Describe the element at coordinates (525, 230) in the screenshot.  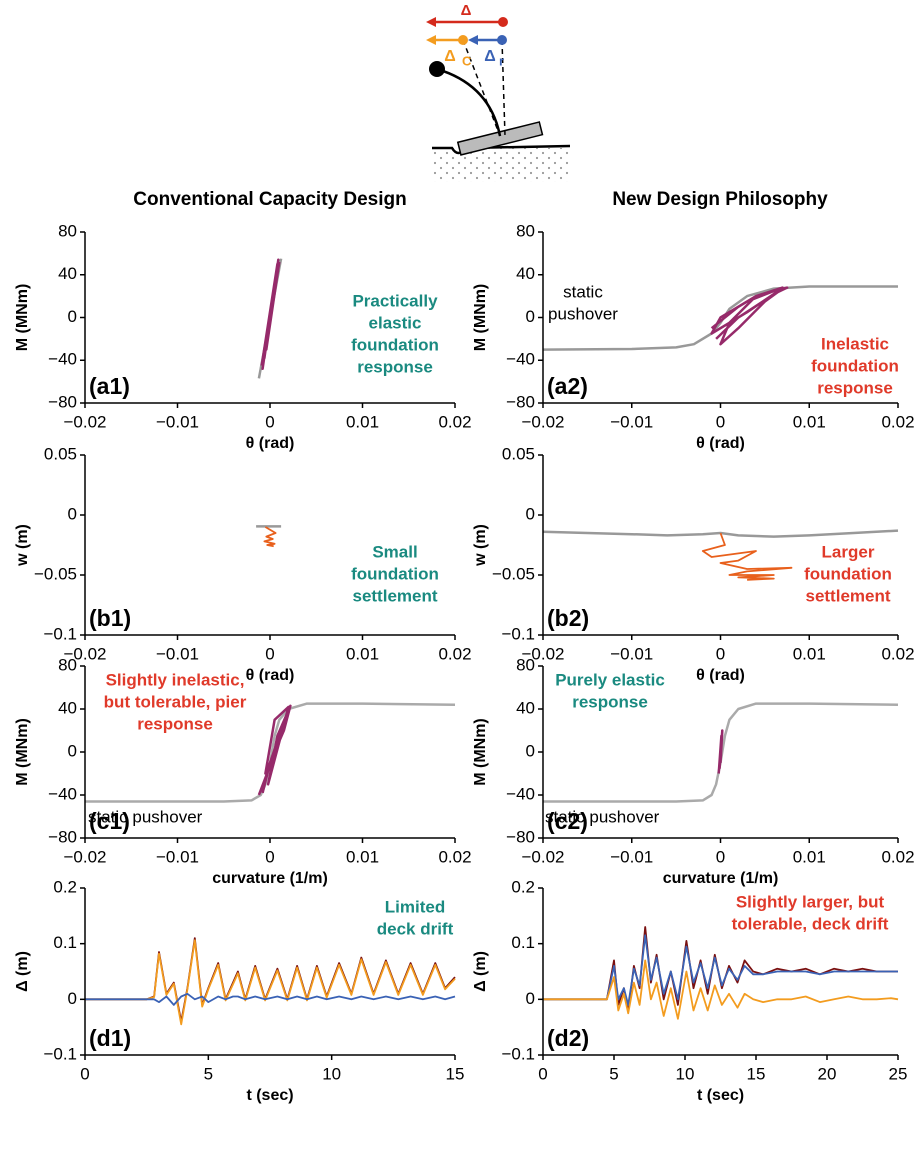
I see `y-tick-label: 80` at that location.